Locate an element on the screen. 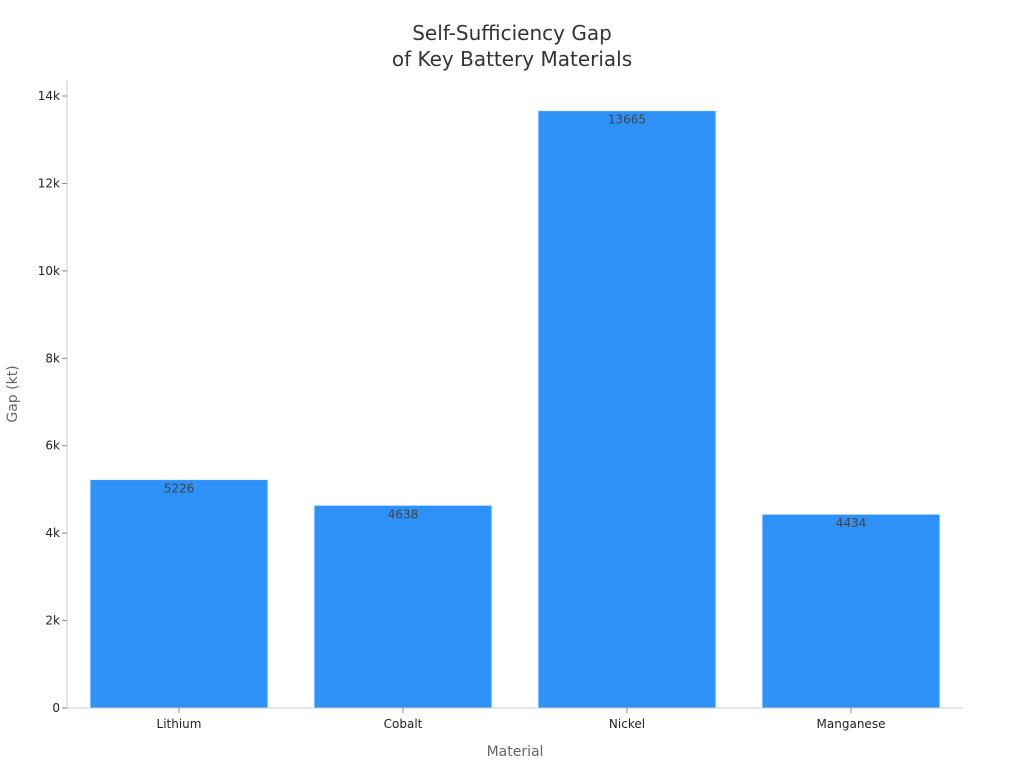 This screenshot has width=1024, height=768. x-tick-label: Cobalt is located at coordinates (403, 724).